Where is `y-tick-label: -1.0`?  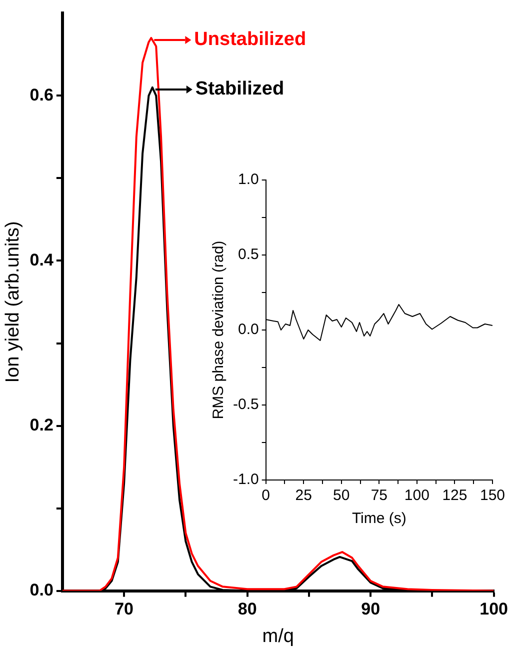
y-tick-label: -1.0 is located at coordinates (245, 479).